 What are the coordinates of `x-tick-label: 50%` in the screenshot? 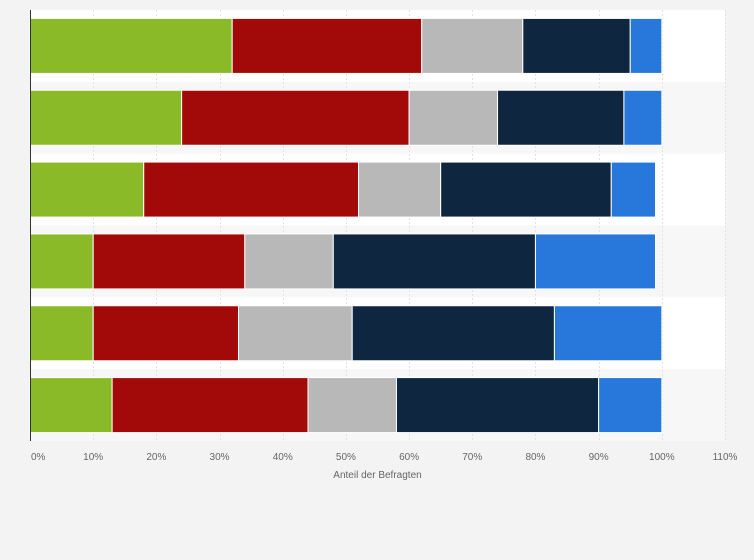 It's located at (346, 457).